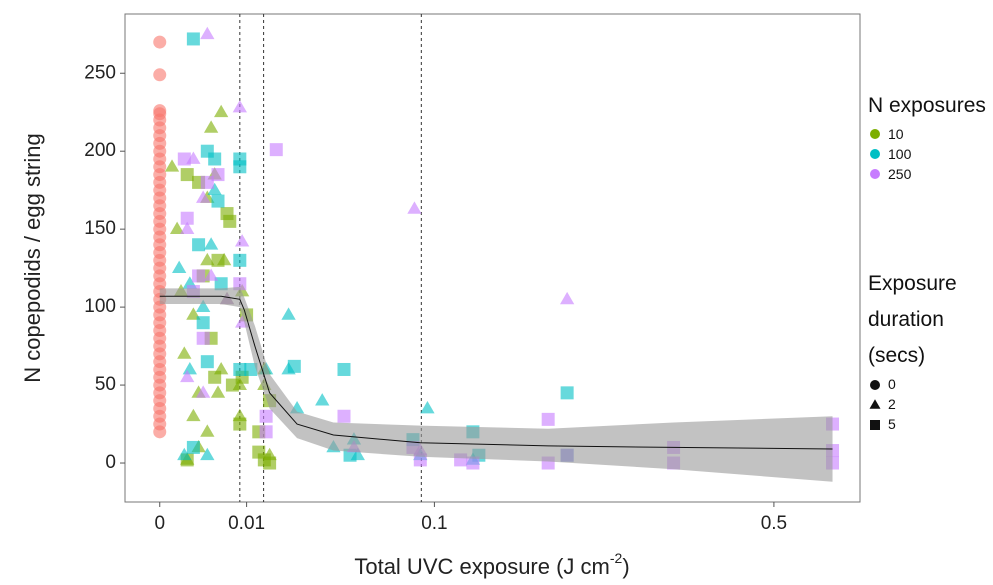 The width and height of the screenshot is (993, 585). What do you see at coordinates (928, 134) in the screenshot?
I see `legend-entry: 10` at bounding box center [928, 134].